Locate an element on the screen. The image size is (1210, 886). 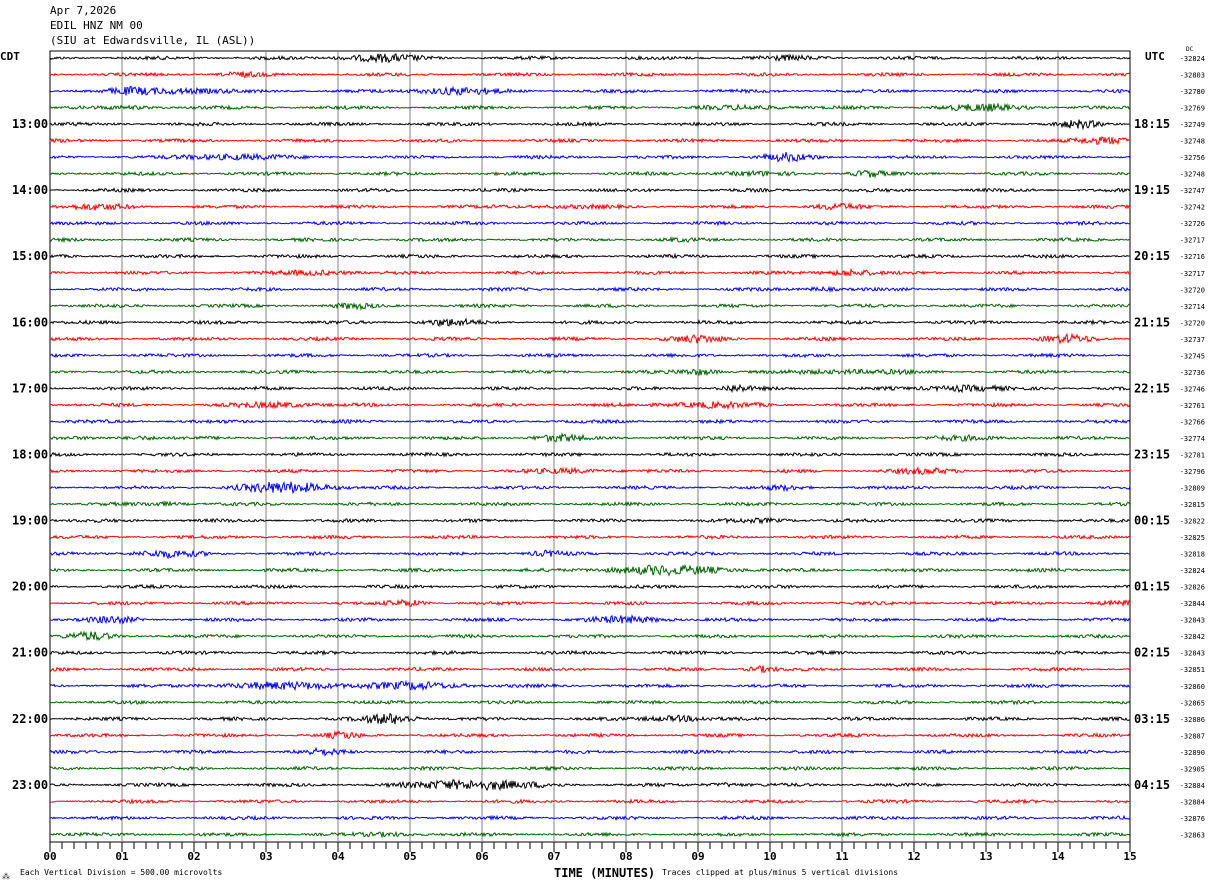
dc-offset-label: -32746 is located at coordinates (1192, 389).